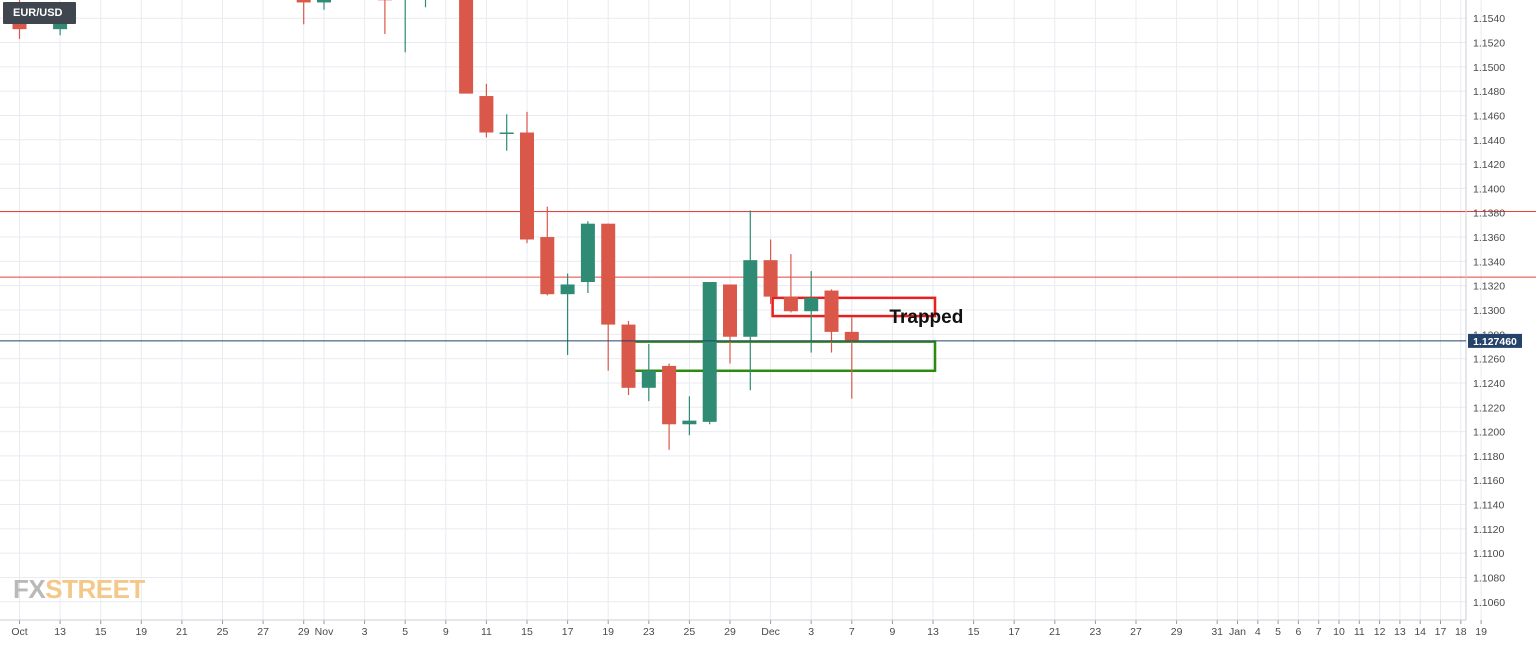 This screenshot has width=1536, height=646. What do you see at coordinates (761, 341) in the screenshot?
I see `current-price-marker: 1.127460` at bounding box center [761, 341].